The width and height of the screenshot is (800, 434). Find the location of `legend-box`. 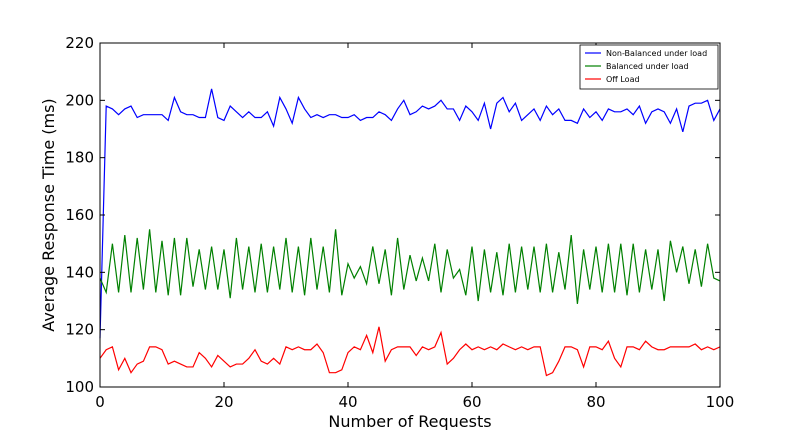

legend-box is located at coordinates (649, 67).